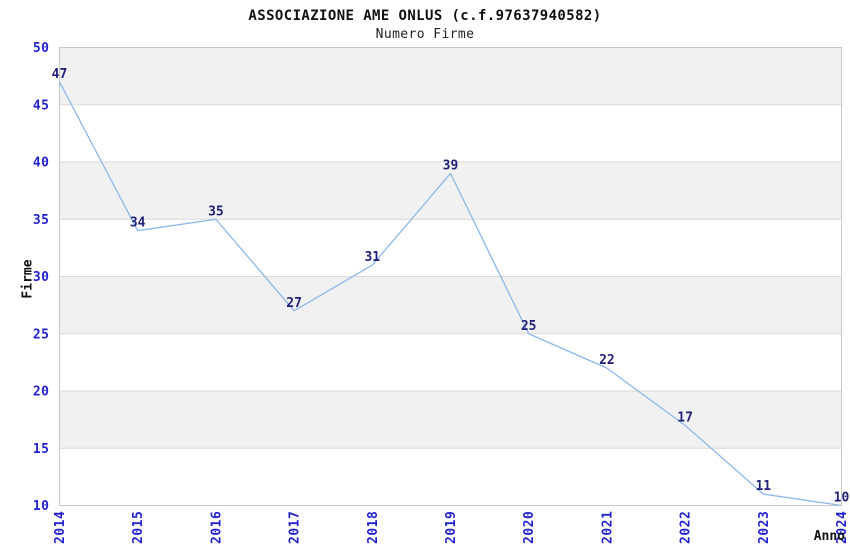 The width and height of the screenshot is (850, 550). I want to click on x-tick-label: 2020, so click(529, 527).